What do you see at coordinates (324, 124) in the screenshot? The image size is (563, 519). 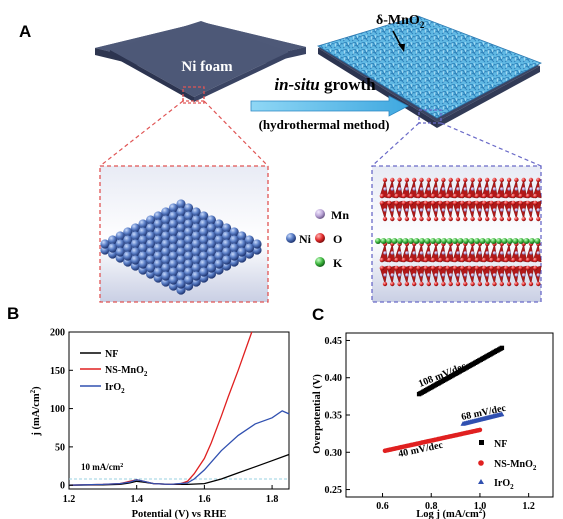 I see `method-label: (hydrothermal method)` at bounding box center [324, 124].